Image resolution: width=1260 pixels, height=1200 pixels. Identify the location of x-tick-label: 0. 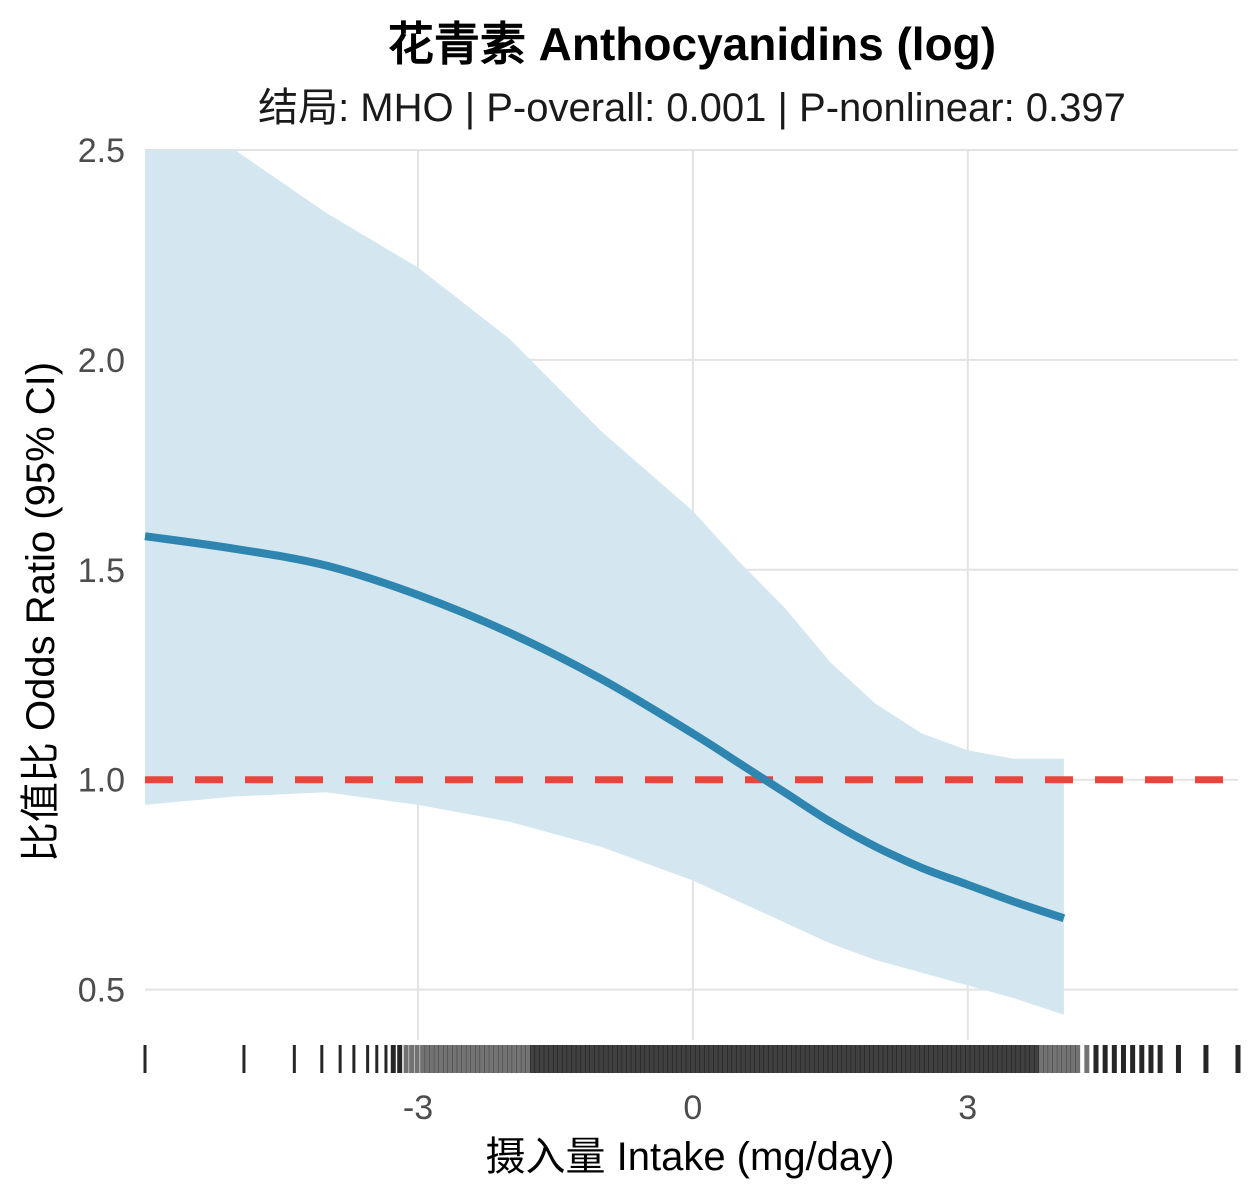
(692, 1108).